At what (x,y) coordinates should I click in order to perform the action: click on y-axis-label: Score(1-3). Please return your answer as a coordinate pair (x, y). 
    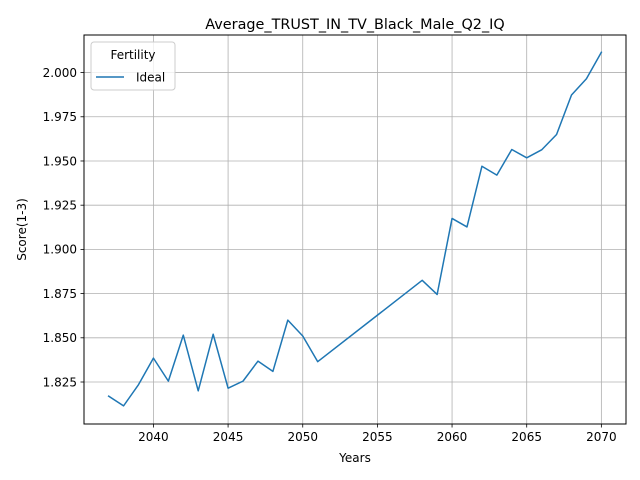
    Looking at the image, I should click on (22, 229).